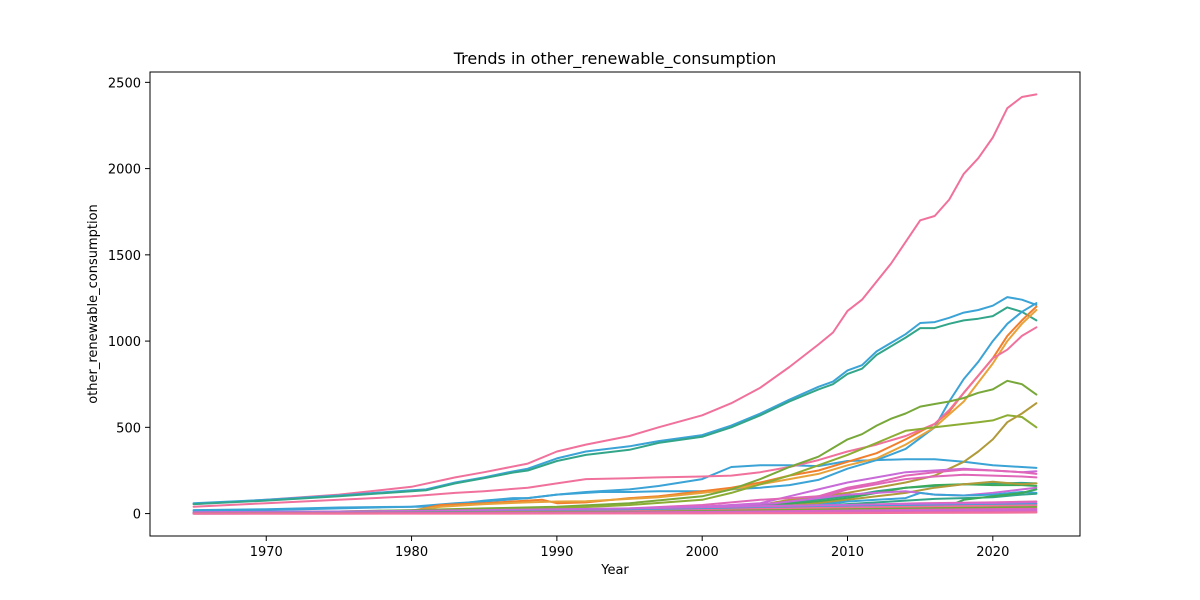  I want to click on x-axis: 1970 1980 1990 2000 2010 2020, so click(629, 548).